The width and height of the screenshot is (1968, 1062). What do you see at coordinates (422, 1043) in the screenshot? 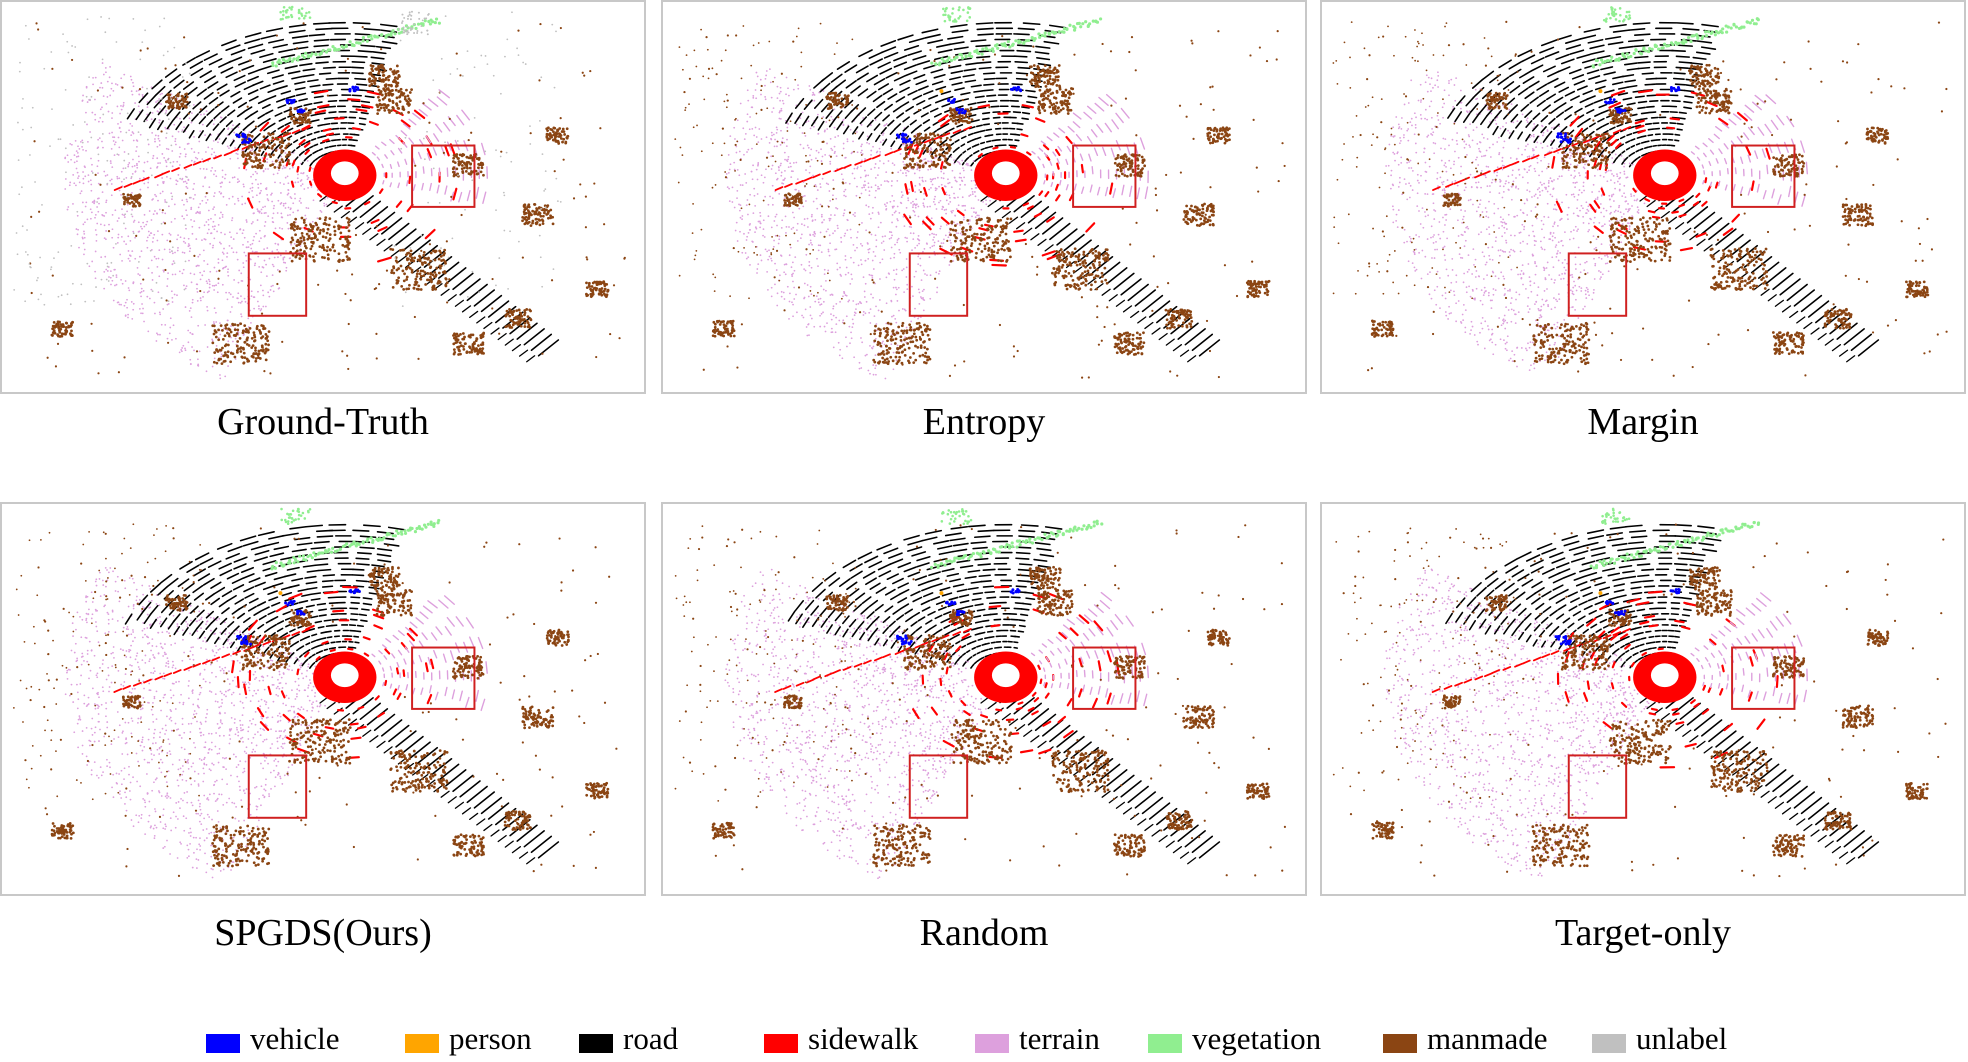
I see `legend-swatch-person` at bounding box center [422, 1043].